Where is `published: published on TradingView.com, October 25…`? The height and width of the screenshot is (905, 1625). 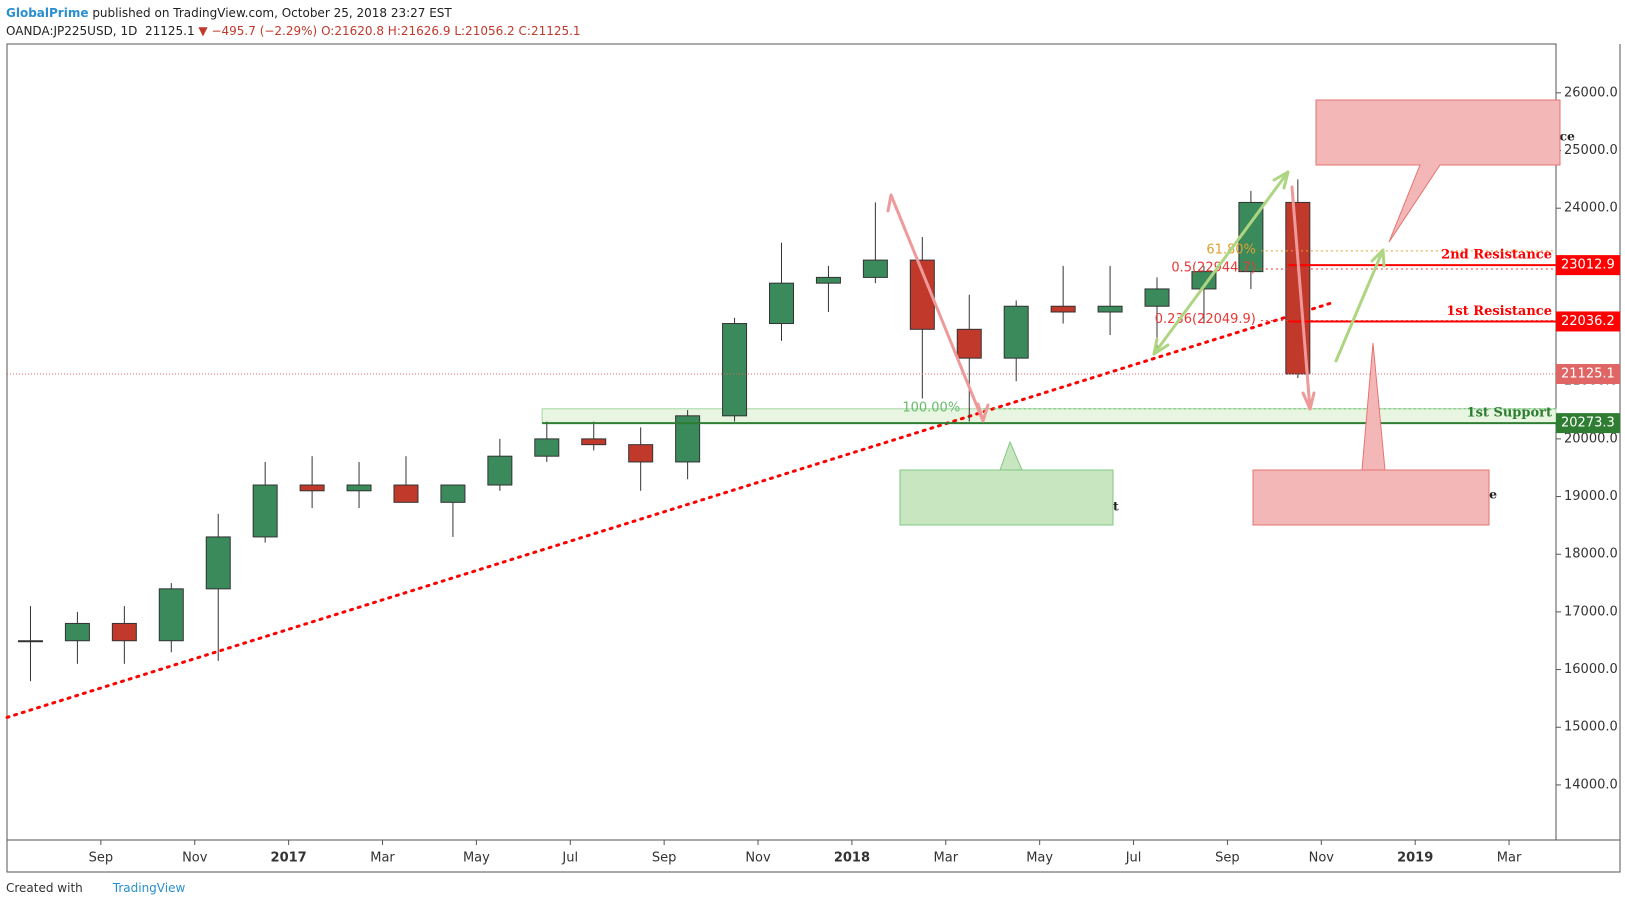
published: published on TradingView.com, October 25… is located at coordinates (272, 13).